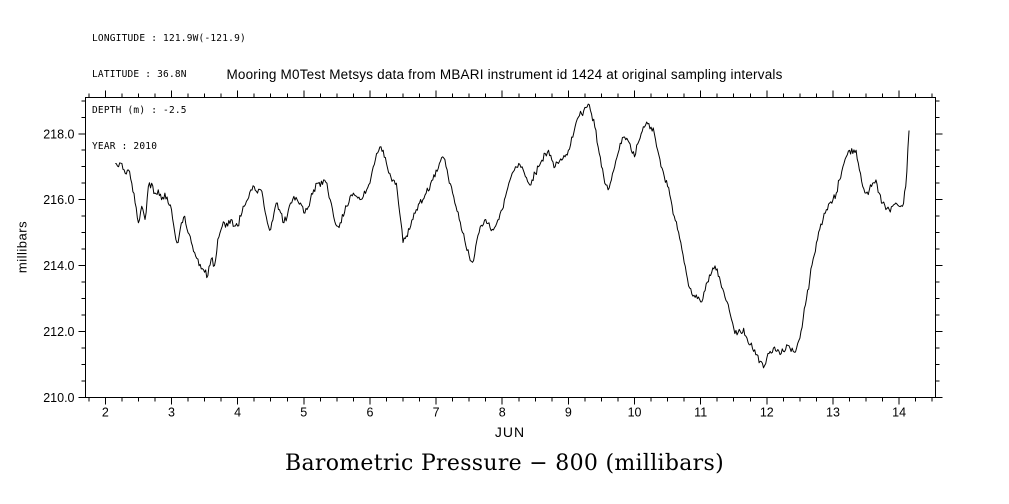 This screenshot has width=1009, height=504. What do you see at coordinates (237, 413) in the screenshot?
I see `x-tick-label: 4` at bounding box center [237, 413].